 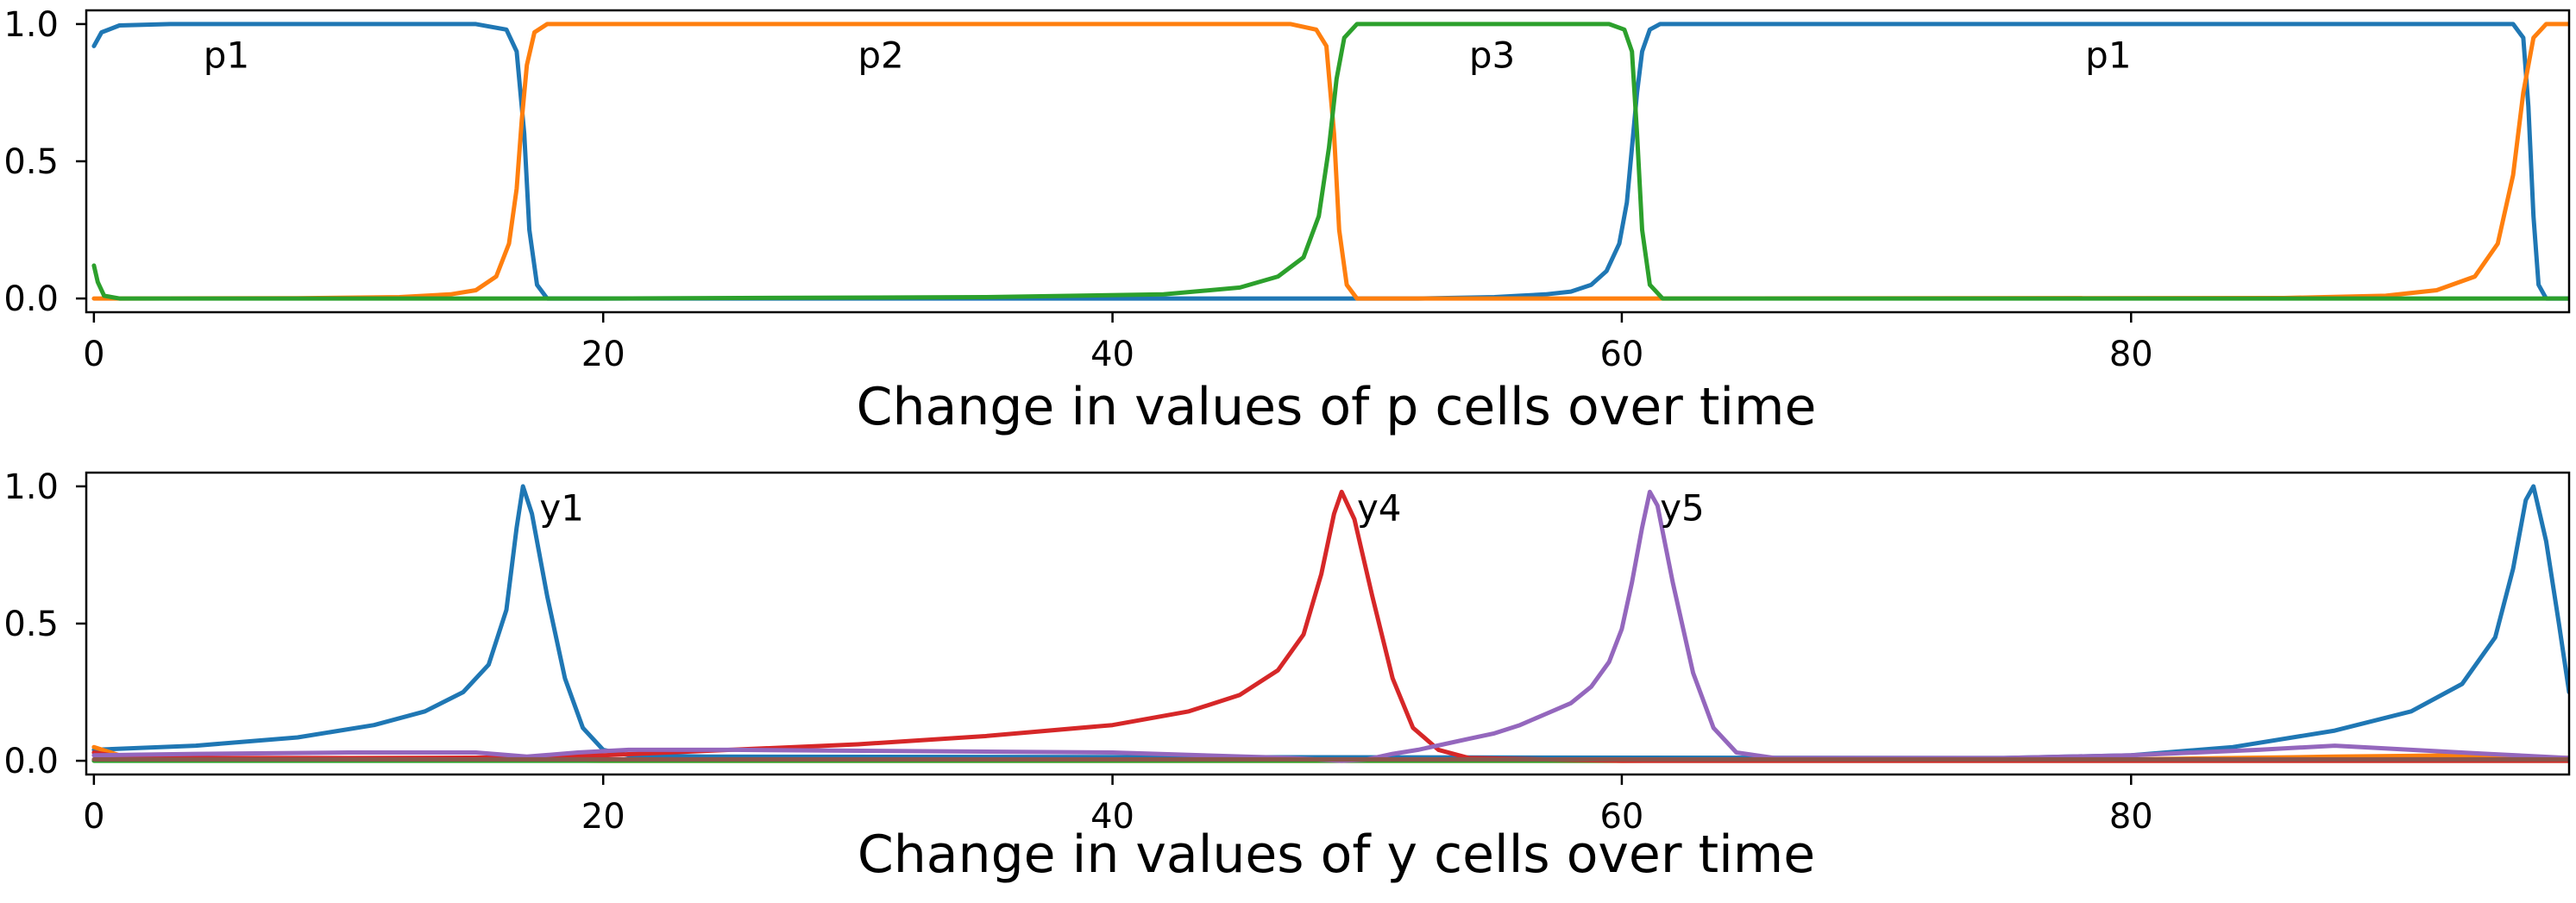 What do you see at coordinates (31, 624) in the screenshot?
I see `y-cells-ytick-label: 0.5` at bounding box center [31, 624].